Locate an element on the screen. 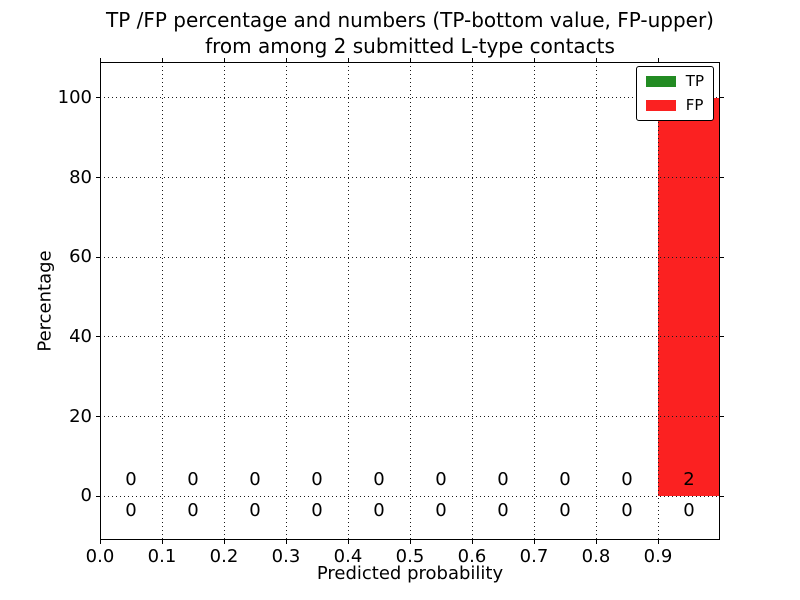 The image size is (800, 600). x-tick-label: 0.2 is located at coordinates (224, 556).